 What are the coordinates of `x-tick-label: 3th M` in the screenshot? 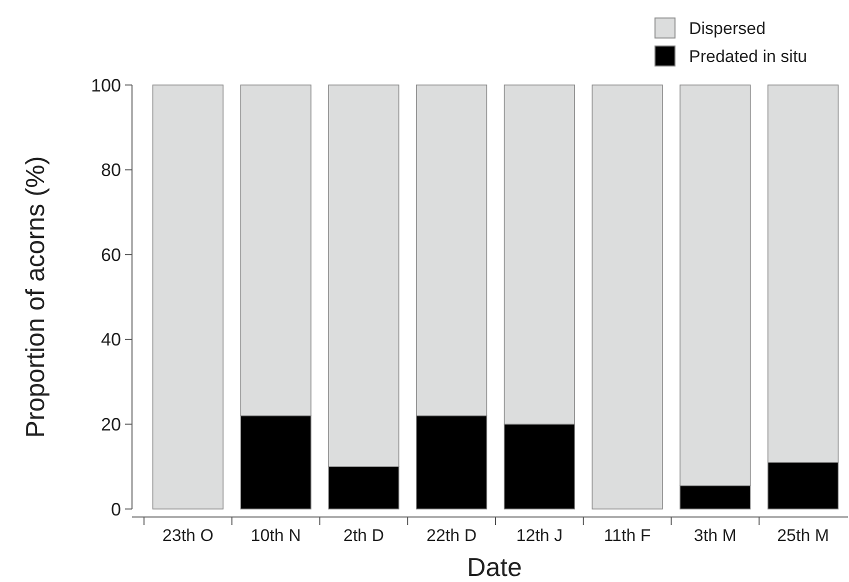 It's located at (715, 535).